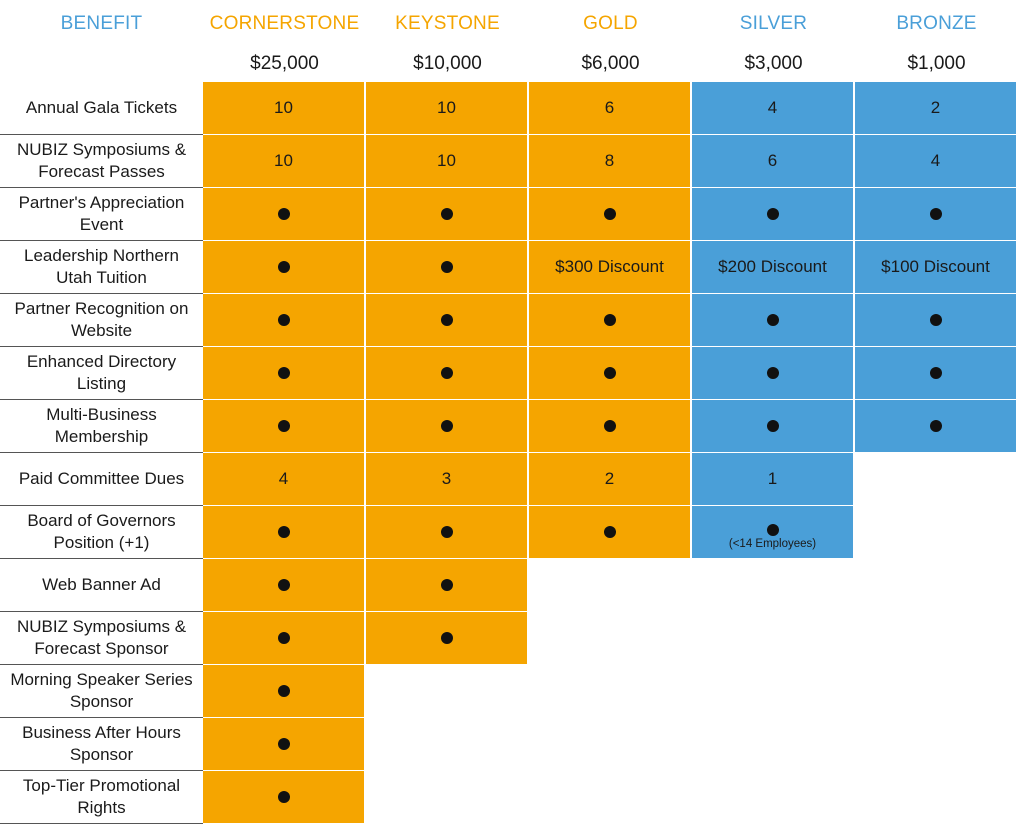 The height and width of the screenshot is (832, 1024). I want to click on benefit-value: $100 Discount, so click(935, 266).